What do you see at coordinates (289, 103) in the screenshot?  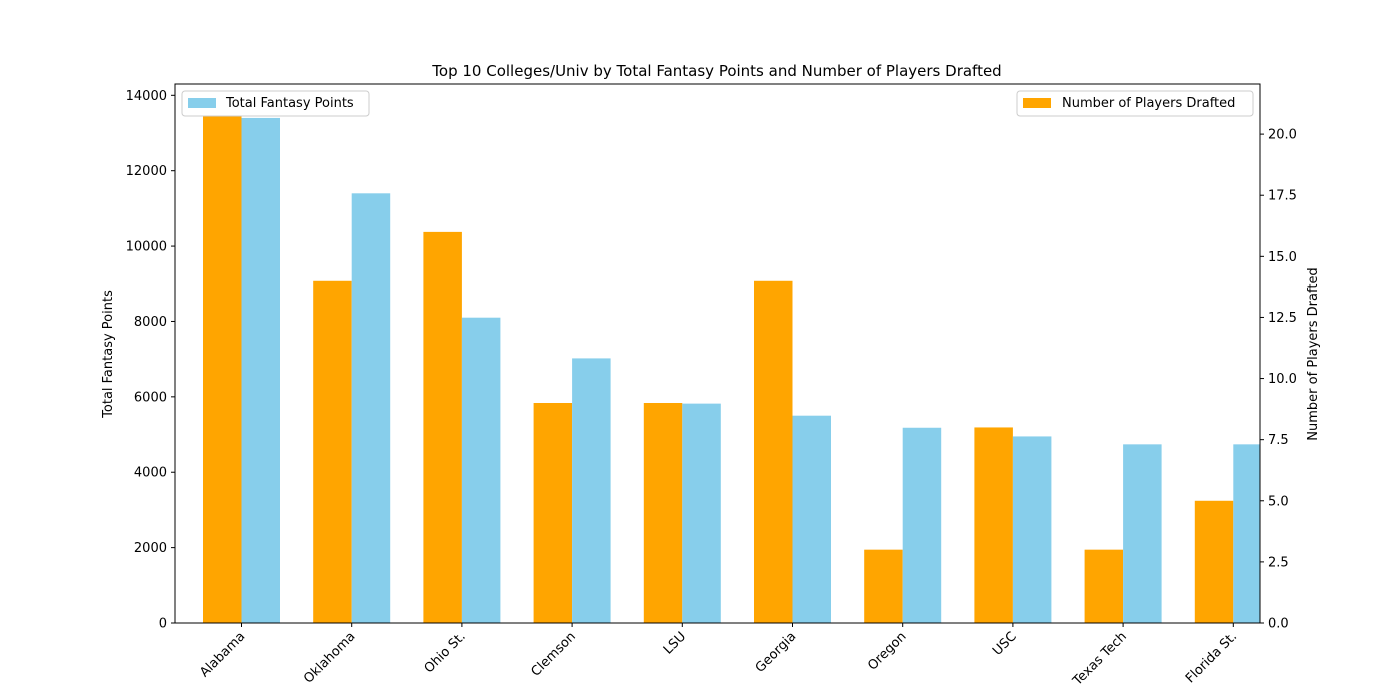 I see `legend-left-label: Total Fantasy Points` at bounding box center [289, 103].